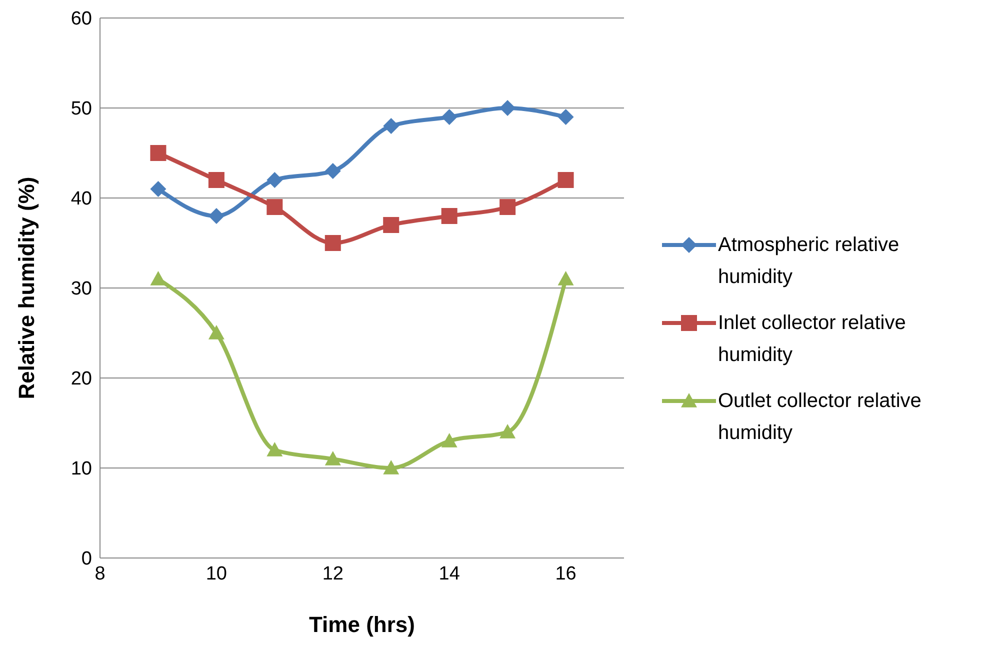 The width and height of the screenshot is (983, 657). I want to click on y-tick-label: 40, so click(81, 199).